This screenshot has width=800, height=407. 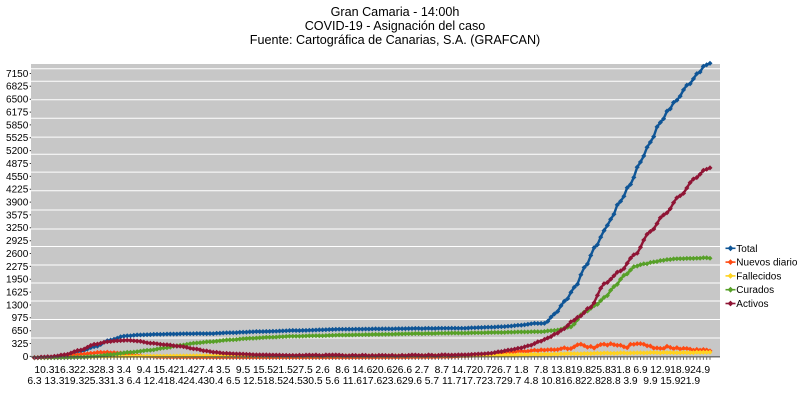 I want to click on svg-text: 6825, so click(x=17, y=87).